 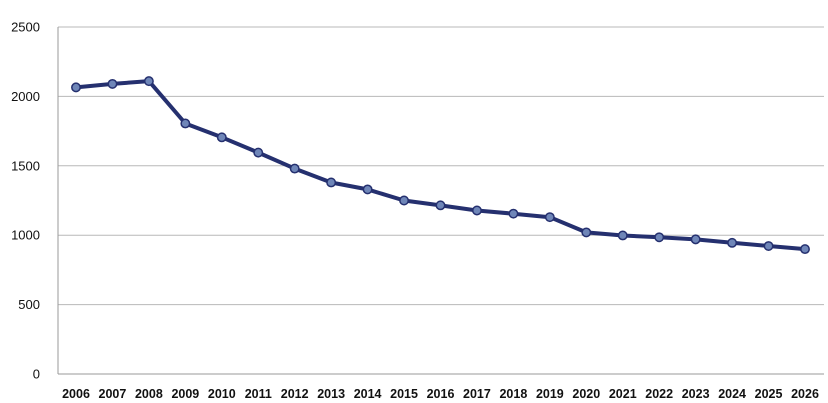 I want to click on x-tick-label: 2017, so click(x=477, y=394).